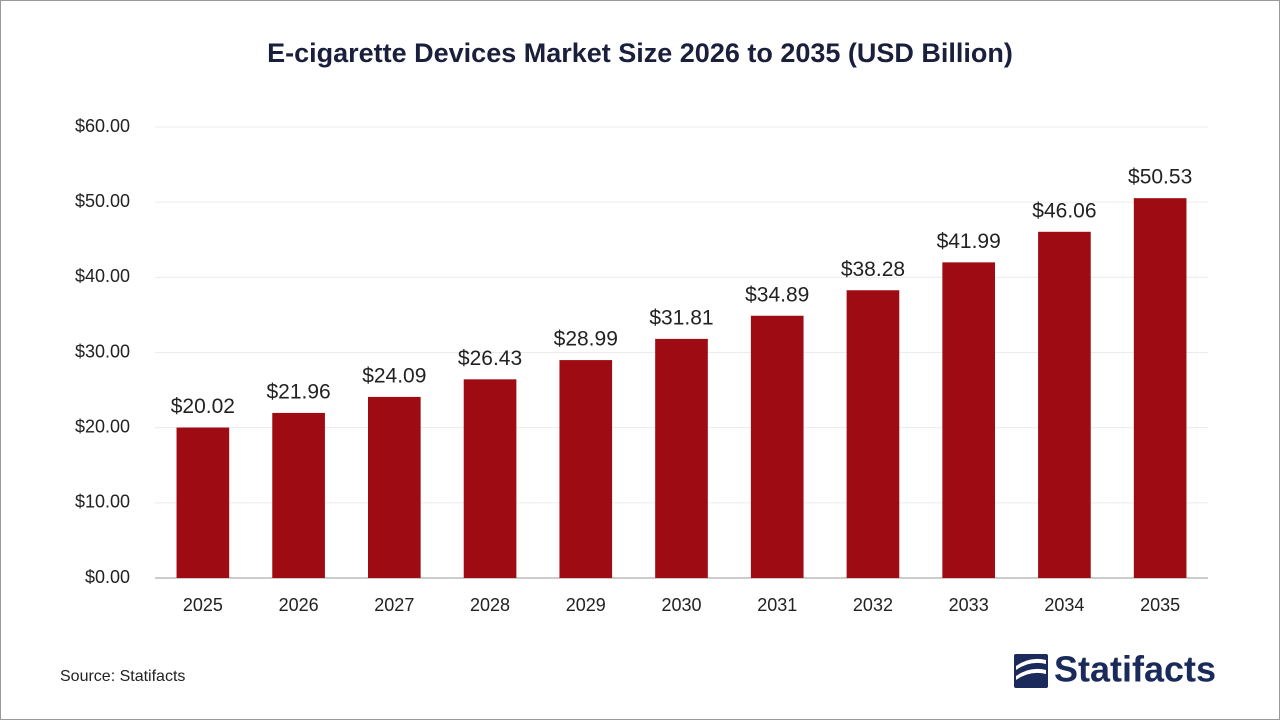 This screenshot has height=720, width=1280. Describe the element at coordinates (203, 605) in the screenshot. I see `x-tick-label: 2025` at that location.